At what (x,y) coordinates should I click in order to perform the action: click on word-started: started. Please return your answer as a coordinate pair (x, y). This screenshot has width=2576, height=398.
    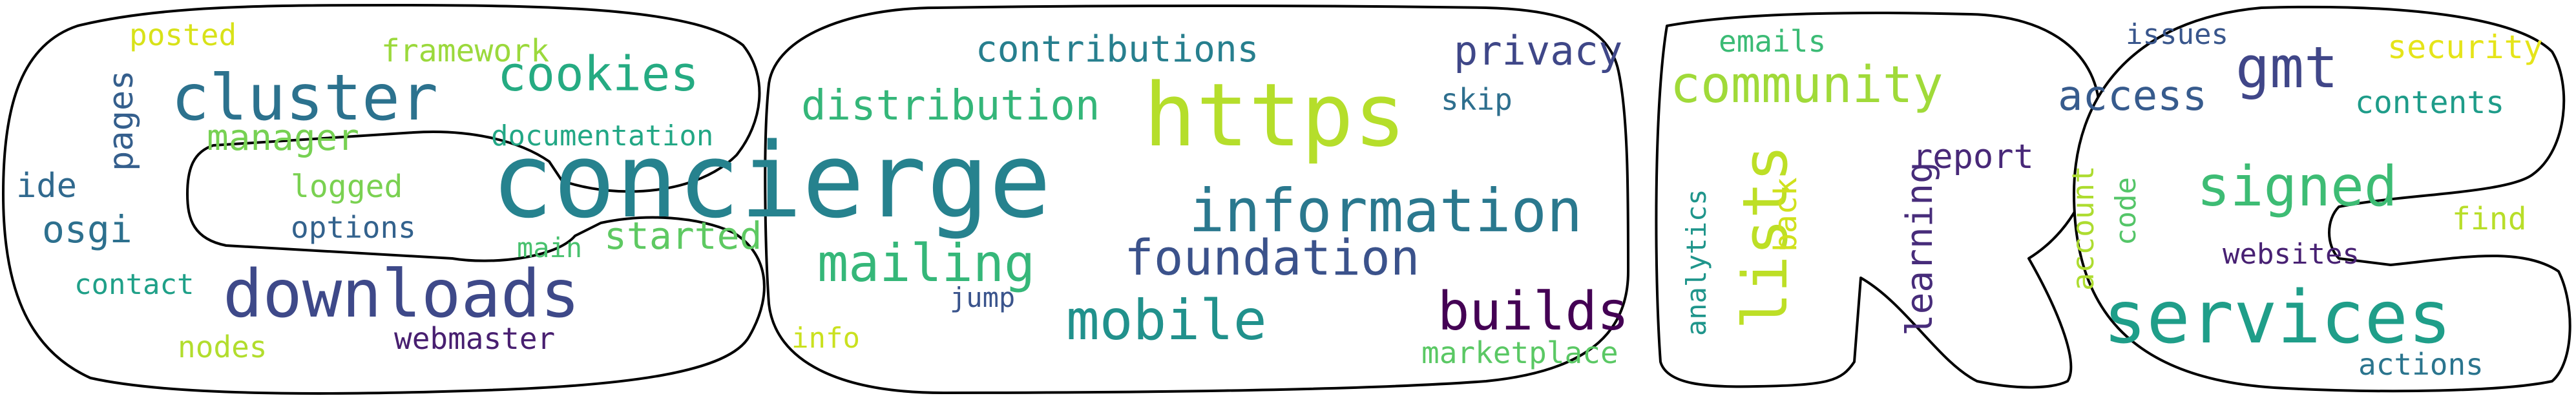
    Looking at the image, I should click on (683, 236).